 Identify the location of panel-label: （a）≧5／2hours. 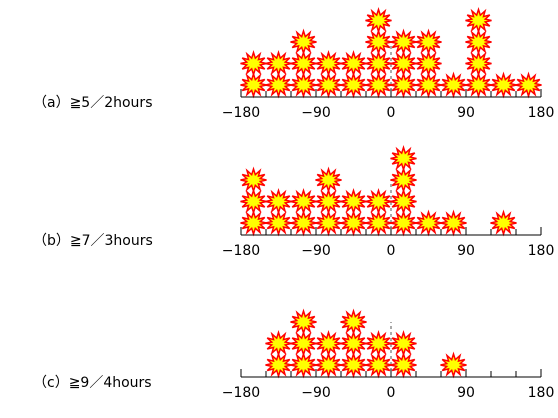
(93, 103).